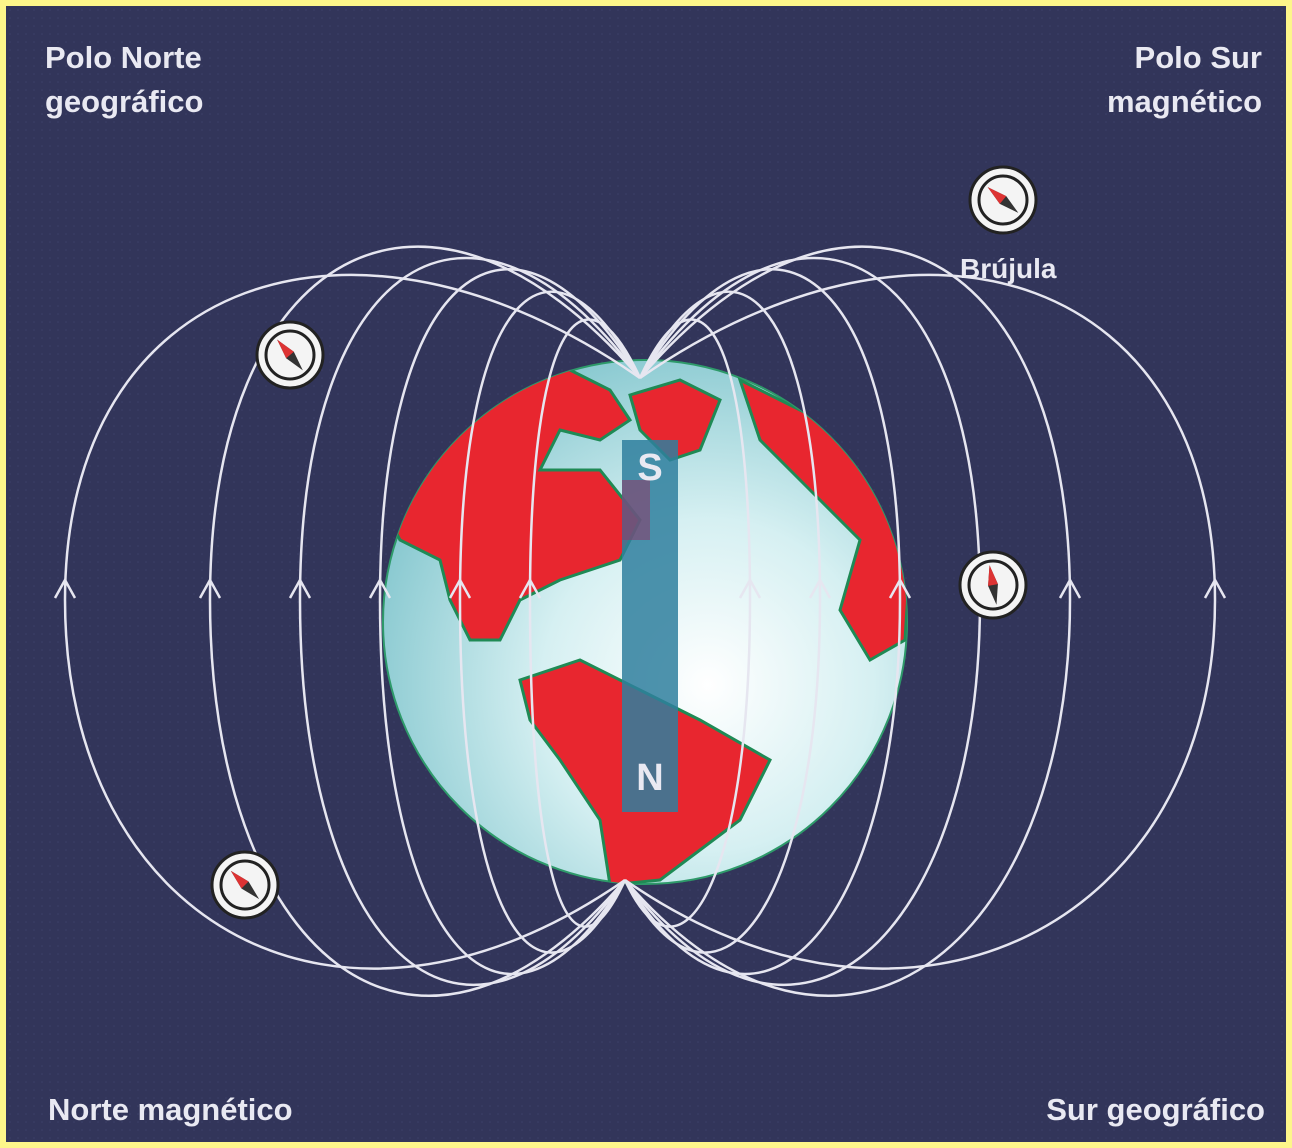  What do you see at coordinates (123, 57) in the screenshot?
I see `label-top-left-1: Polo Norte` at bounding box center [123, 57].